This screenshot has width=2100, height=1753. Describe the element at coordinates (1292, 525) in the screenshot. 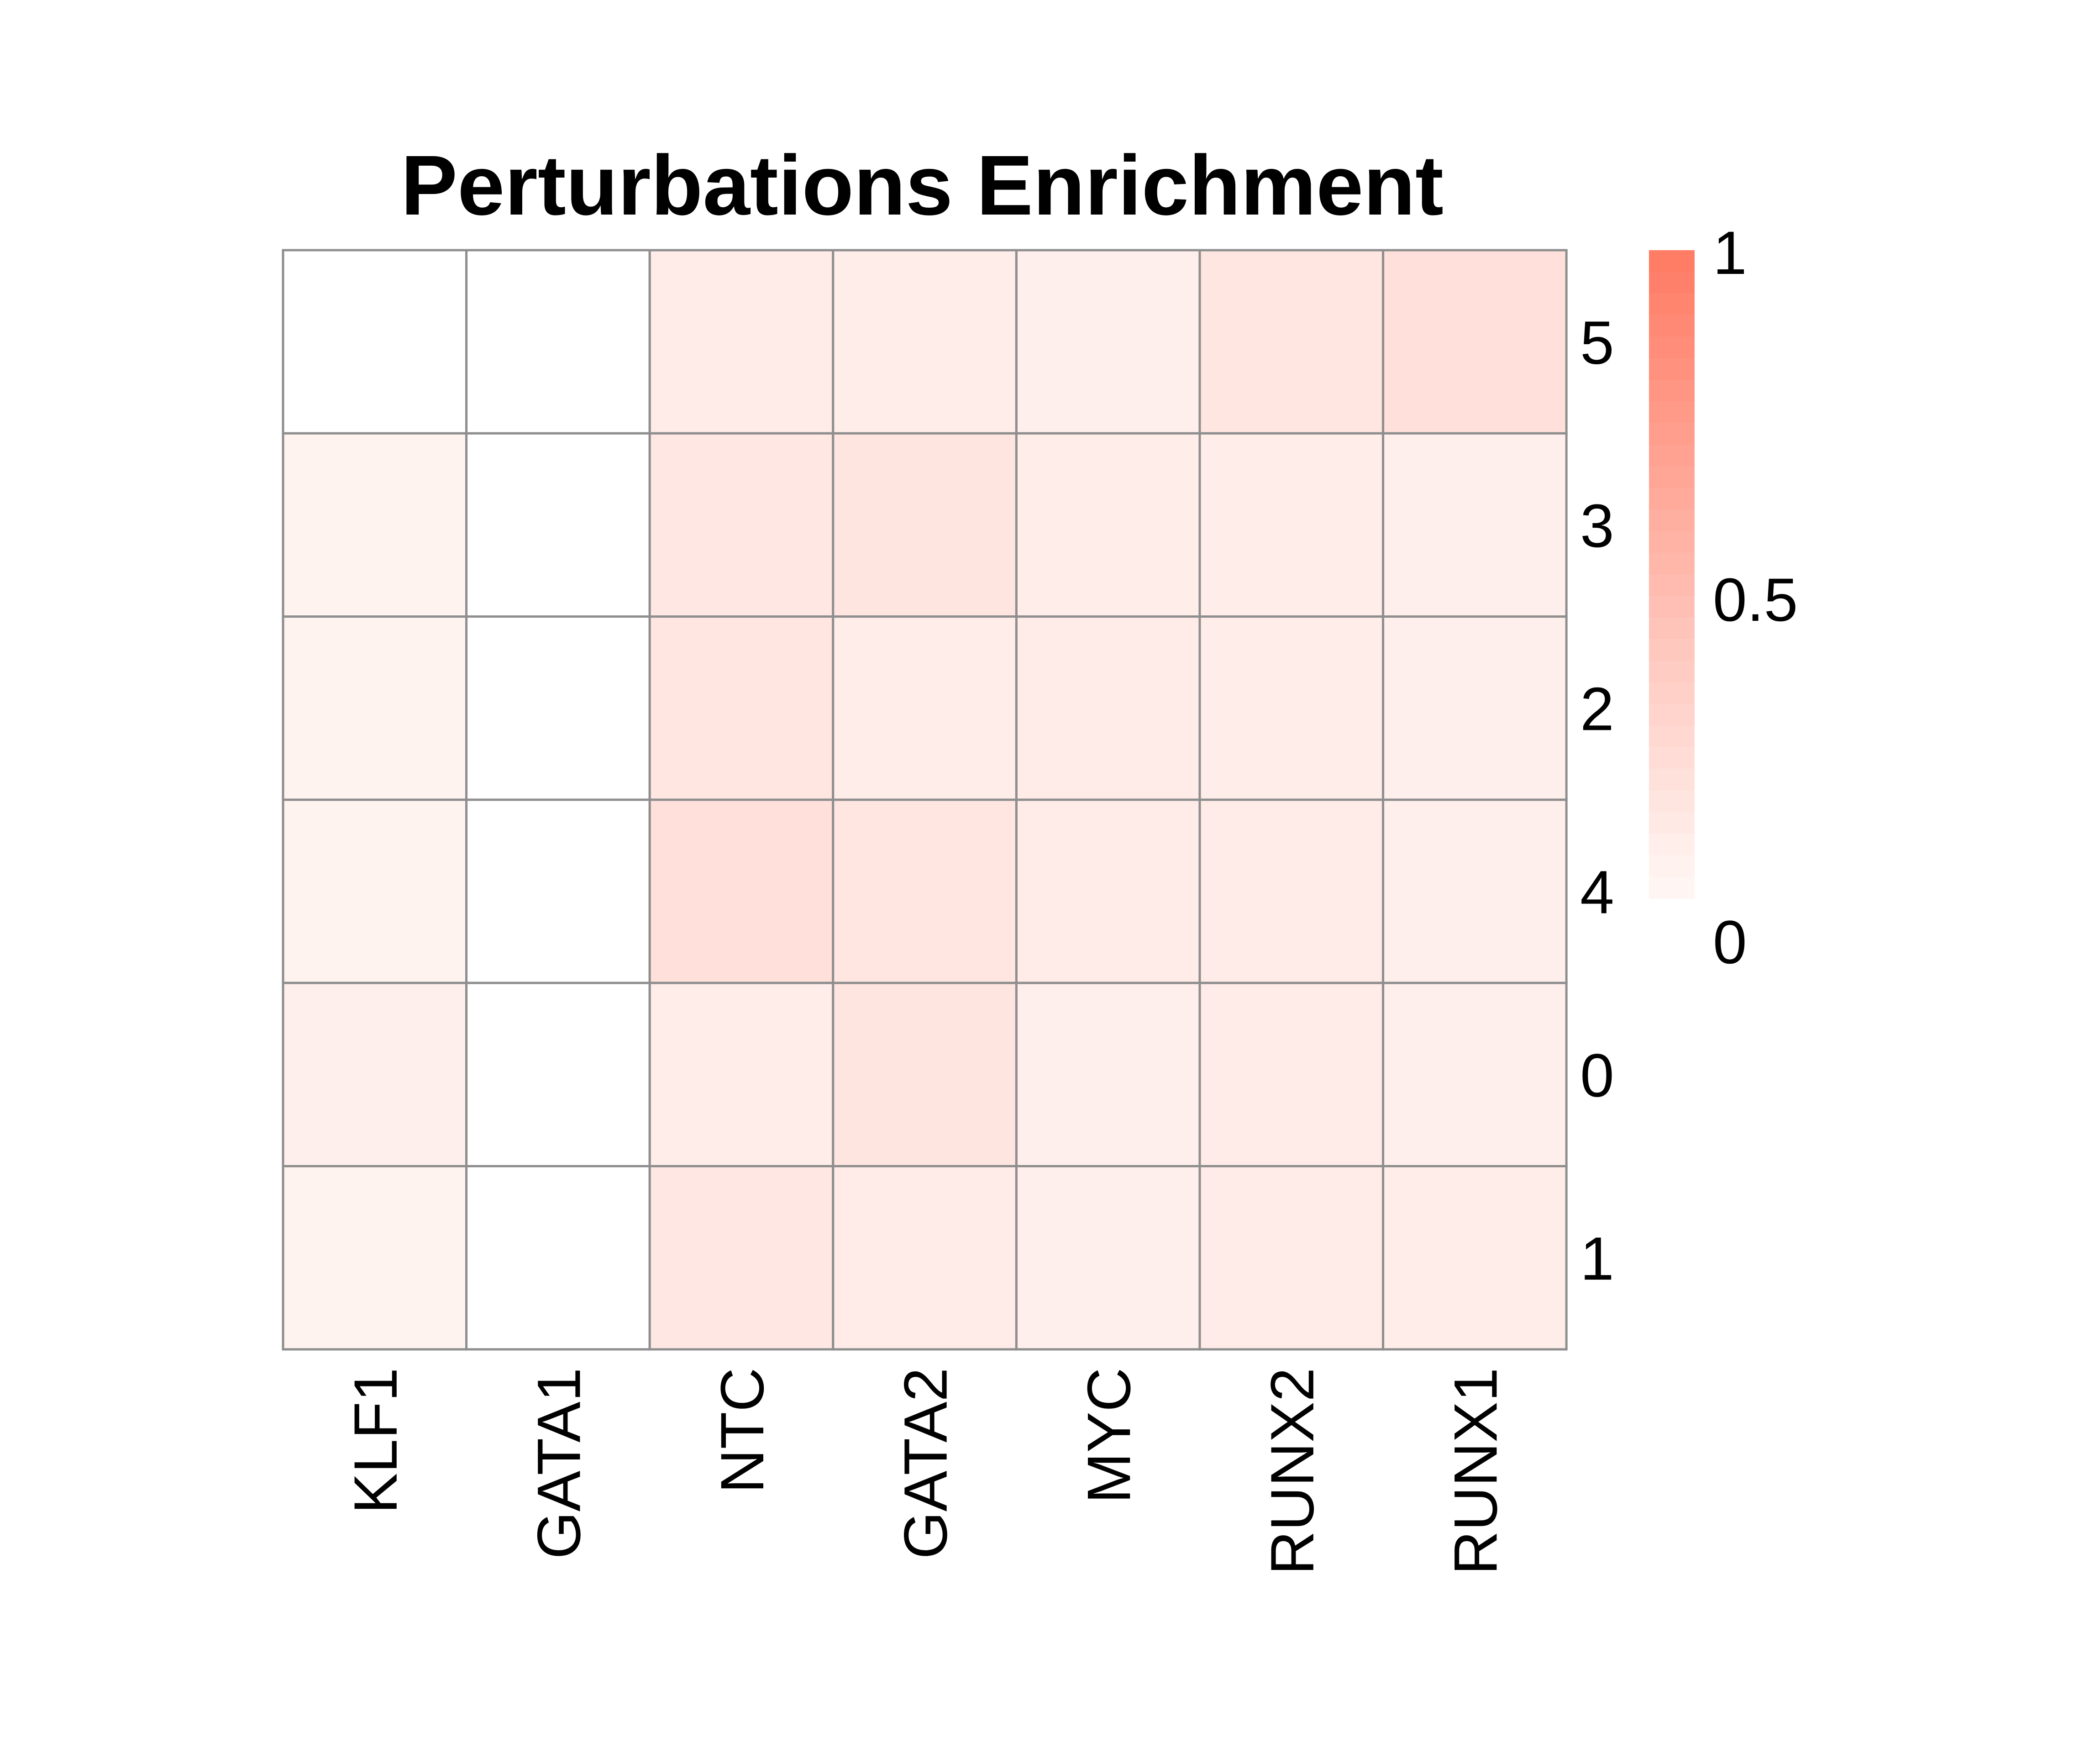

I see `heatmap-cell-3-RUNX2` at that location.